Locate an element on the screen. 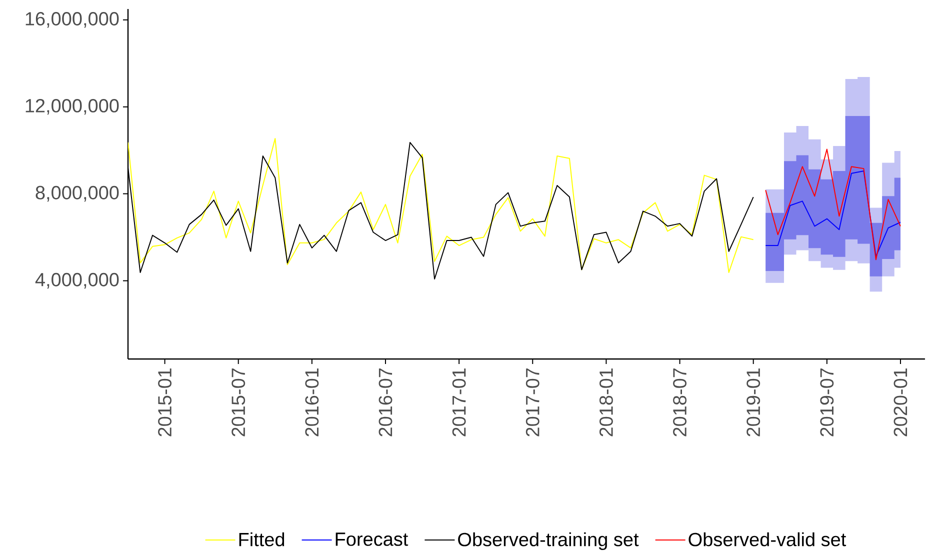 This screenshot has width=926, height=553. x-tick-label: 2018-07 is located at coordinates (679, 402).